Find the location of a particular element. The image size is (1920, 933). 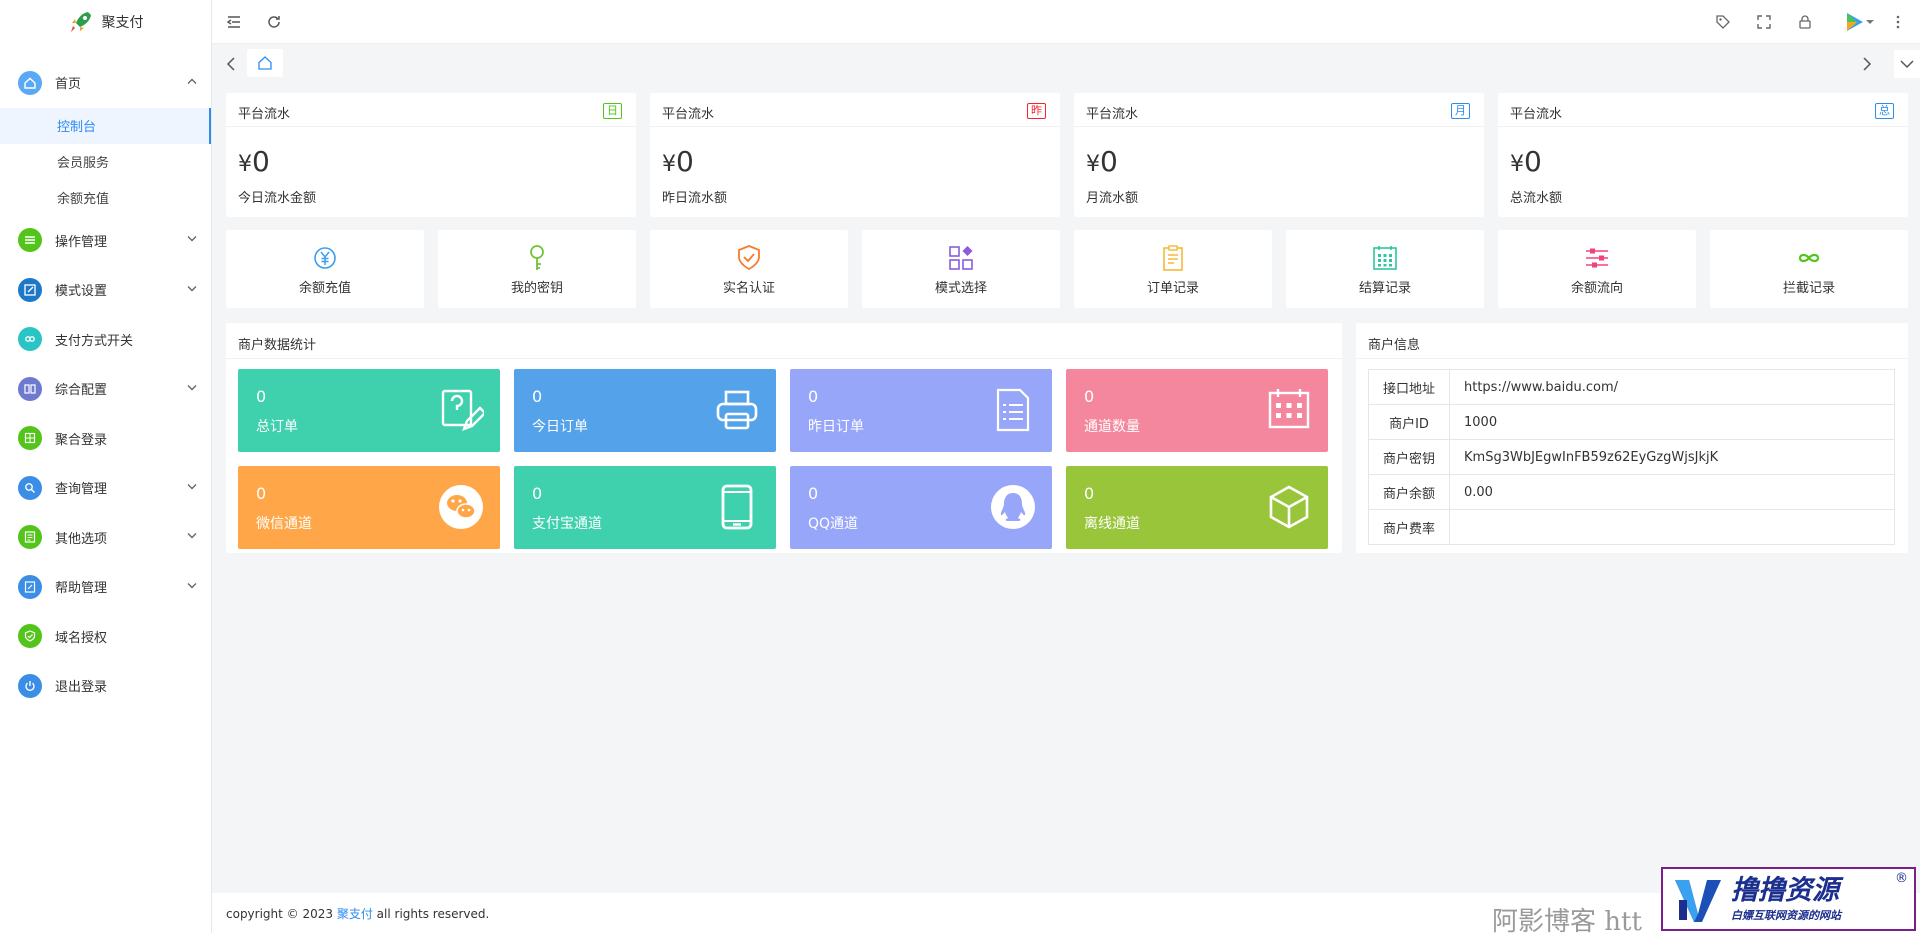

shortcut-4: 订单记录 is located at coordinates (1173, 269).